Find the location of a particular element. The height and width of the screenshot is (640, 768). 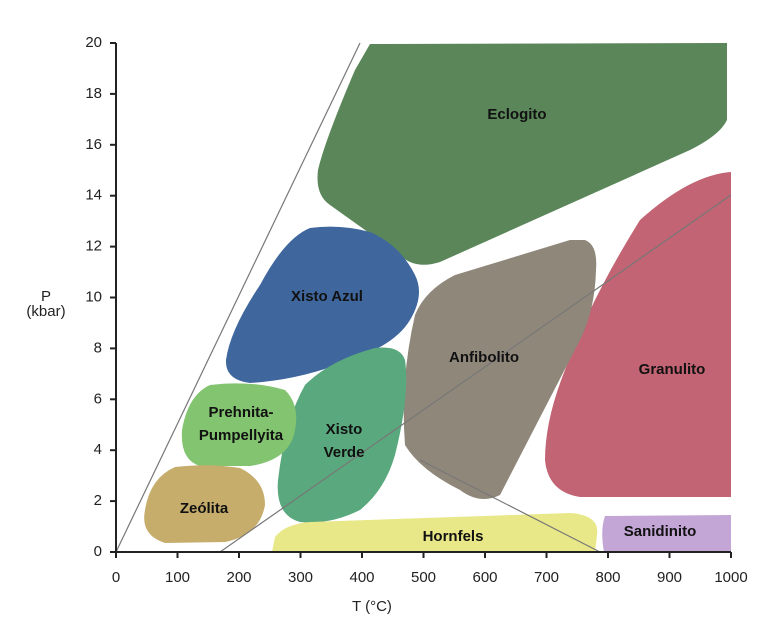

x-tick-label: 1000 is located at coordinates (730, 577).